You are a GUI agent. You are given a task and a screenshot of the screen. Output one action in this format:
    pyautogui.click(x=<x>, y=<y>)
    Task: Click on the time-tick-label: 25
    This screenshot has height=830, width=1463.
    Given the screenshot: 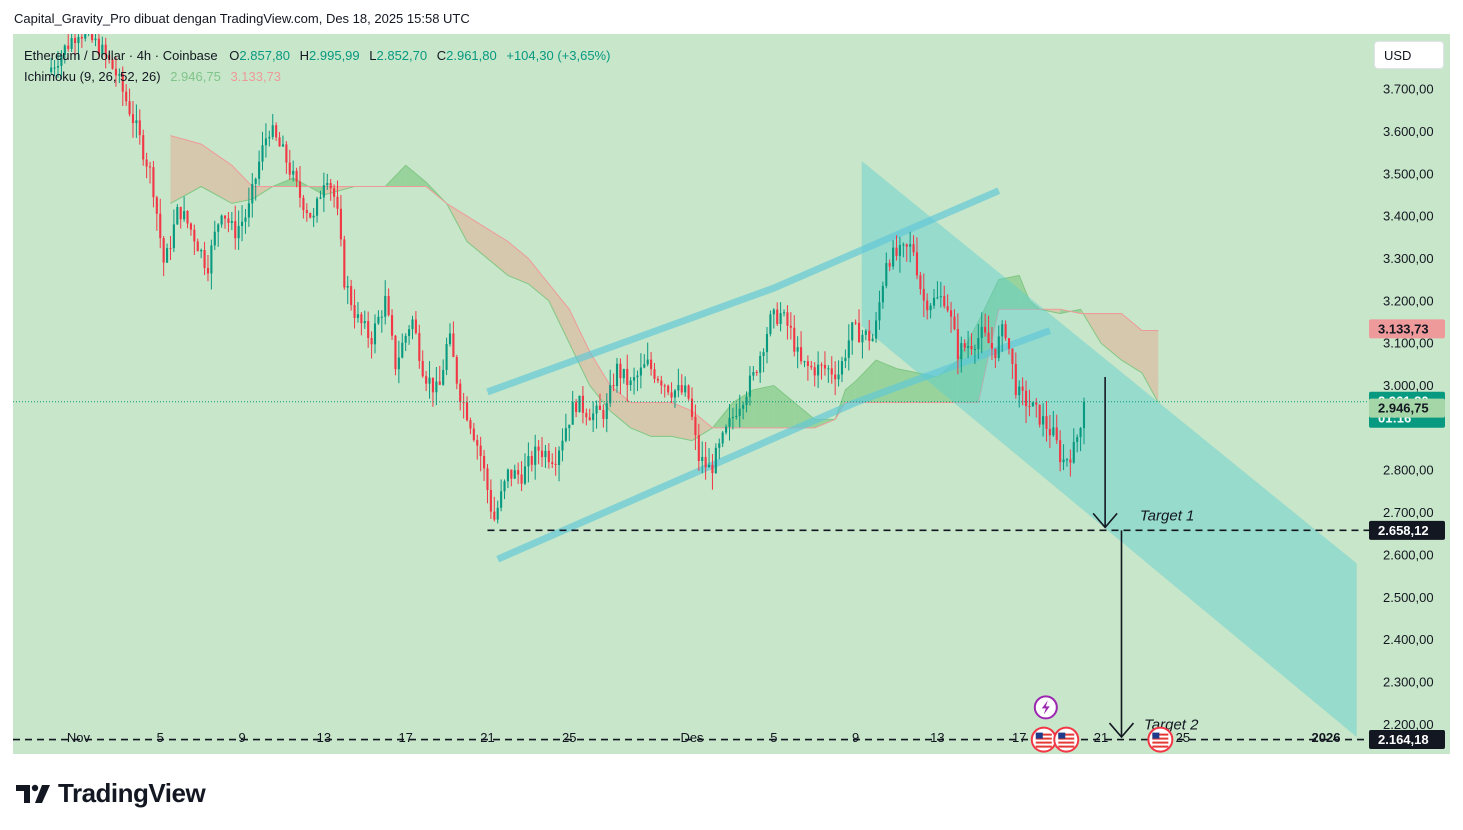 What is the action you would take?
    pyautogui.click(x=1183, y=737)
    